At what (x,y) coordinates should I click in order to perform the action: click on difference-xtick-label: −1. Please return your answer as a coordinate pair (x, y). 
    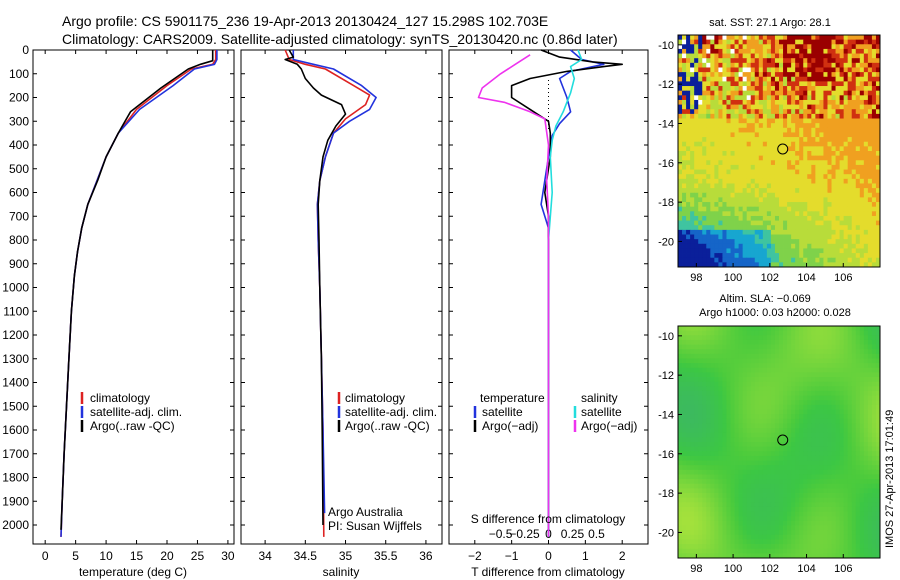
    Looking at the image, I should click on (512, 556).